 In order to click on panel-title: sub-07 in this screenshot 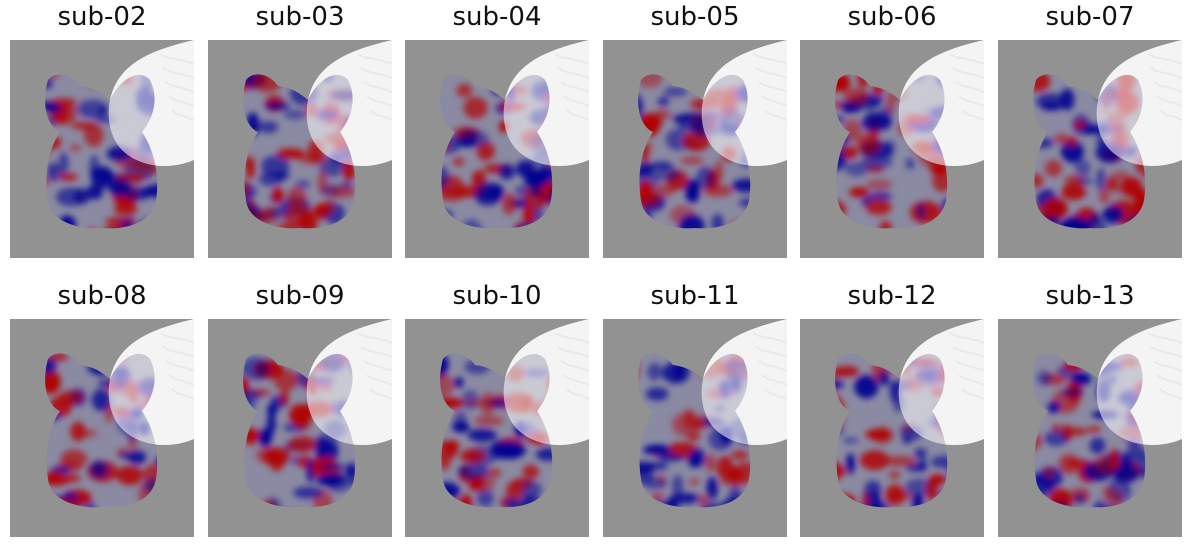, I will do `click(1090, 17)`.